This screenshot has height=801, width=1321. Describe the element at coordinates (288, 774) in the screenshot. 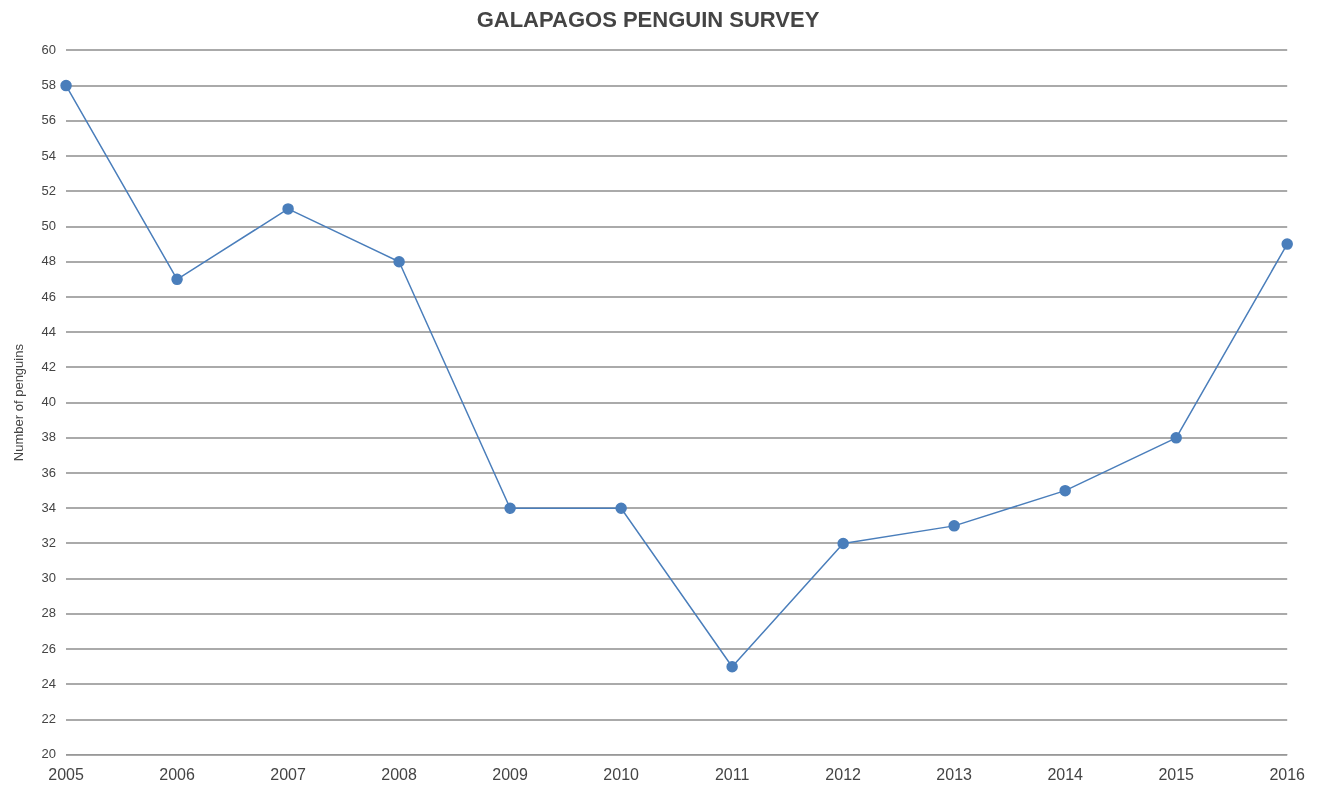

I see `x-tick-label: 2007` at that location.